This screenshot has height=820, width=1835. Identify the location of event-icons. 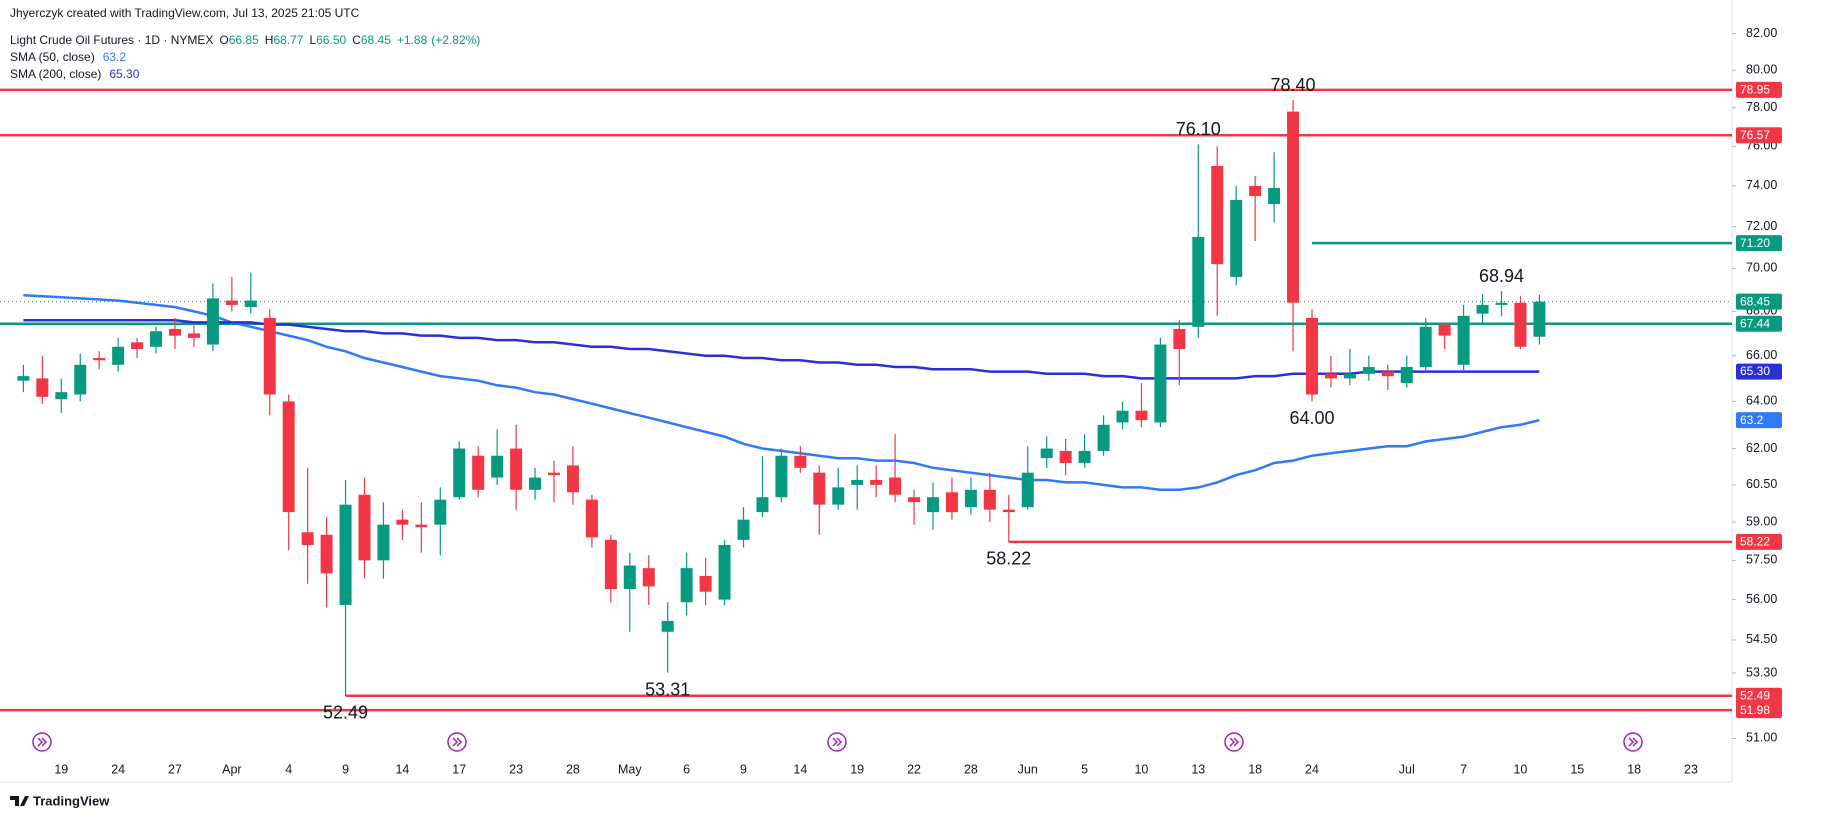
(837, 742).